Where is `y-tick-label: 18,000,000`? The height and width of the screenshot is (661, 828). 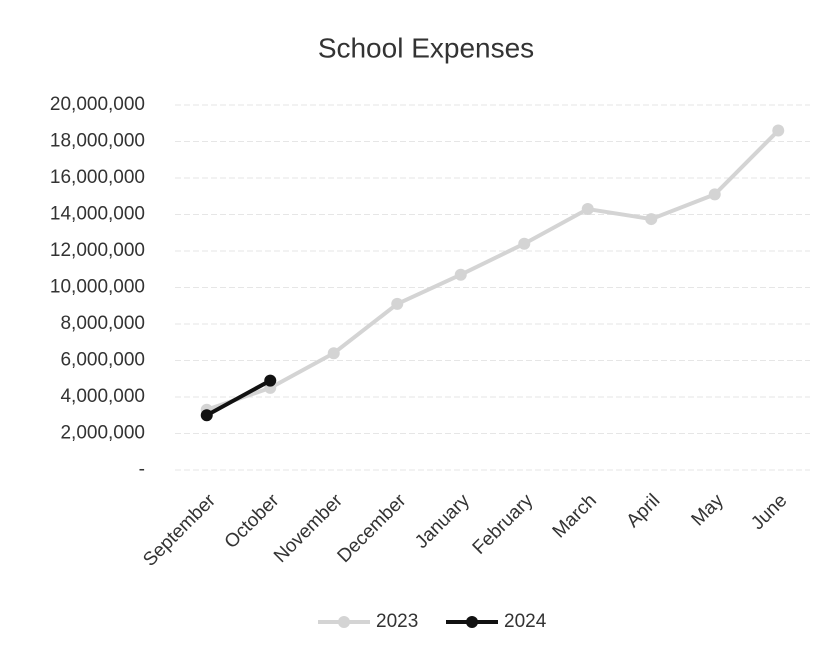 y-tick-label: 18,000,000 is located at coordinates (97, 141).